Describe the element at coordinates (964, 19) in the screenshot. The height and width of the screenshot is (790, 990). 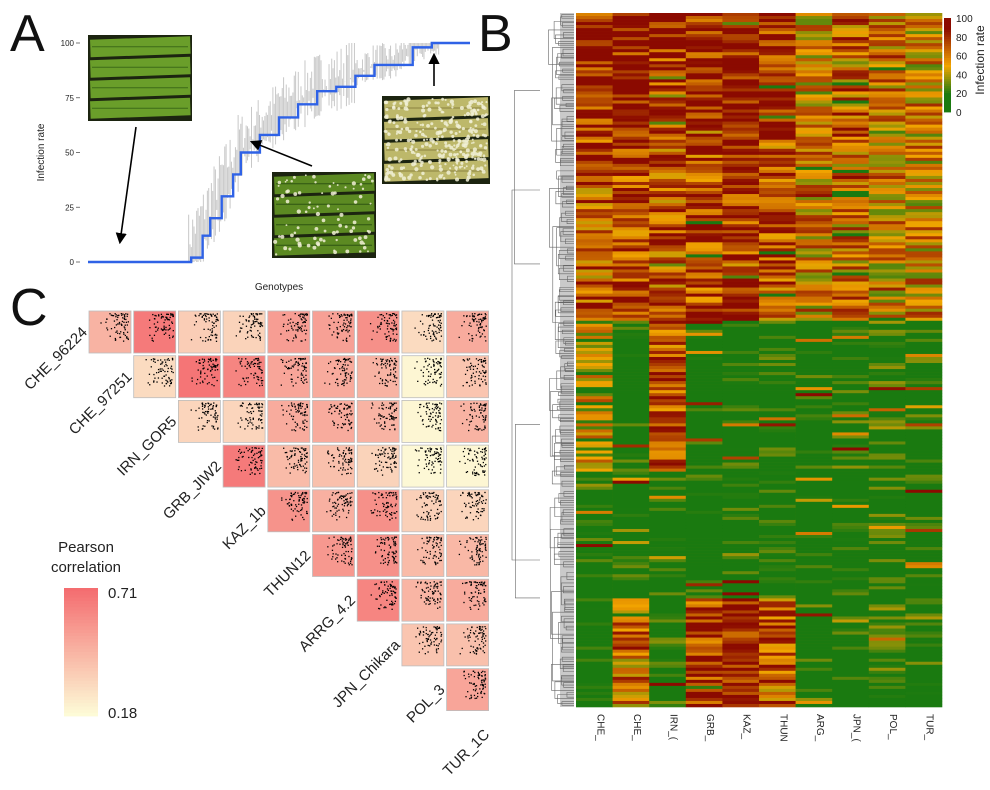
I see `legend-tick-label: 100` at that location.